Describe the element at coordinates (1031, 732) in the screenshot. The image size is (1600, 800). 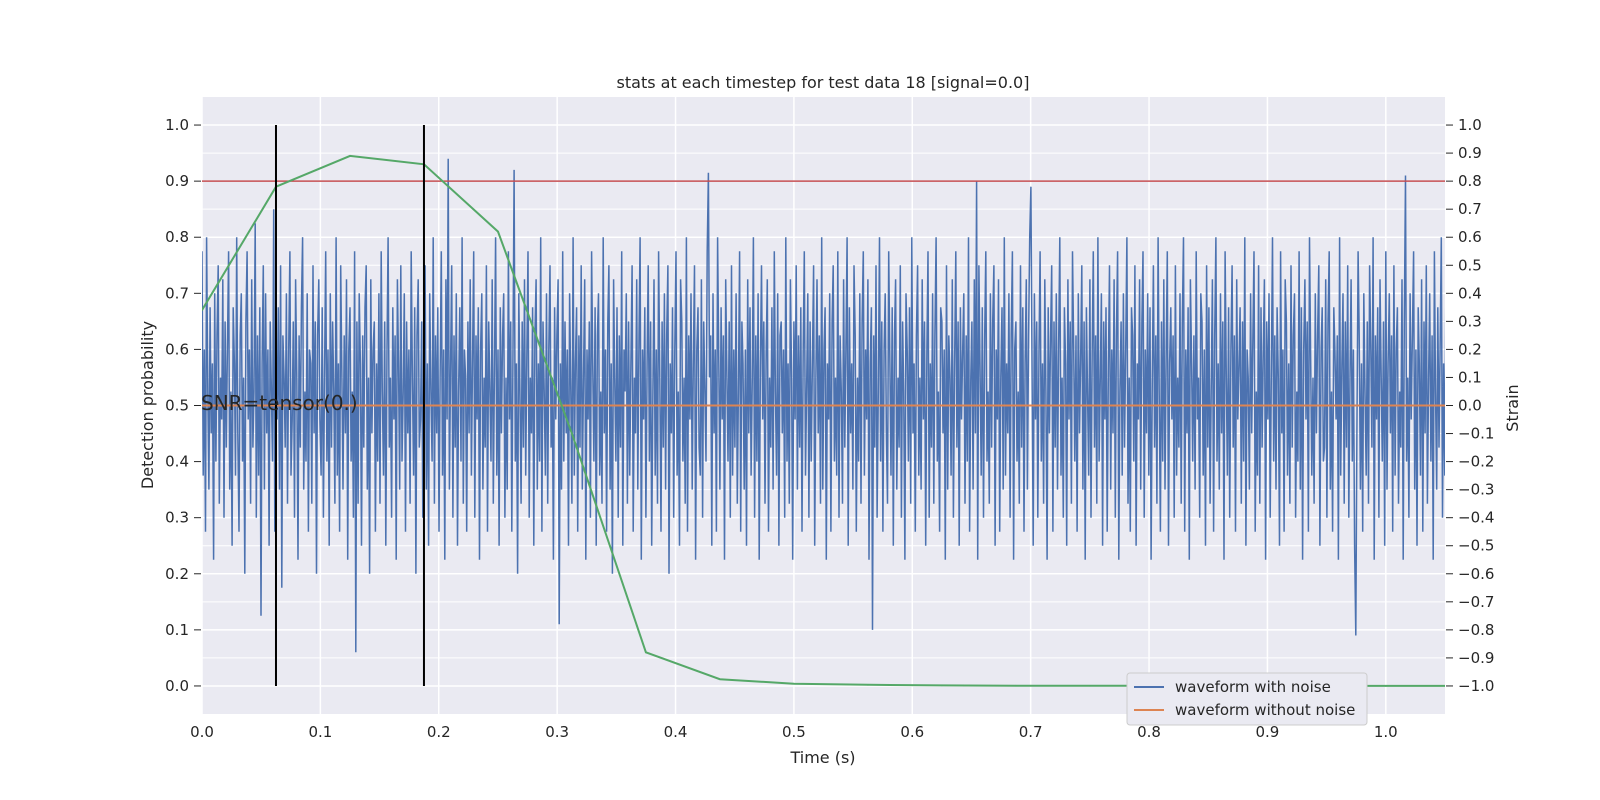
I see `x-tick-label: 0.7` at that location.